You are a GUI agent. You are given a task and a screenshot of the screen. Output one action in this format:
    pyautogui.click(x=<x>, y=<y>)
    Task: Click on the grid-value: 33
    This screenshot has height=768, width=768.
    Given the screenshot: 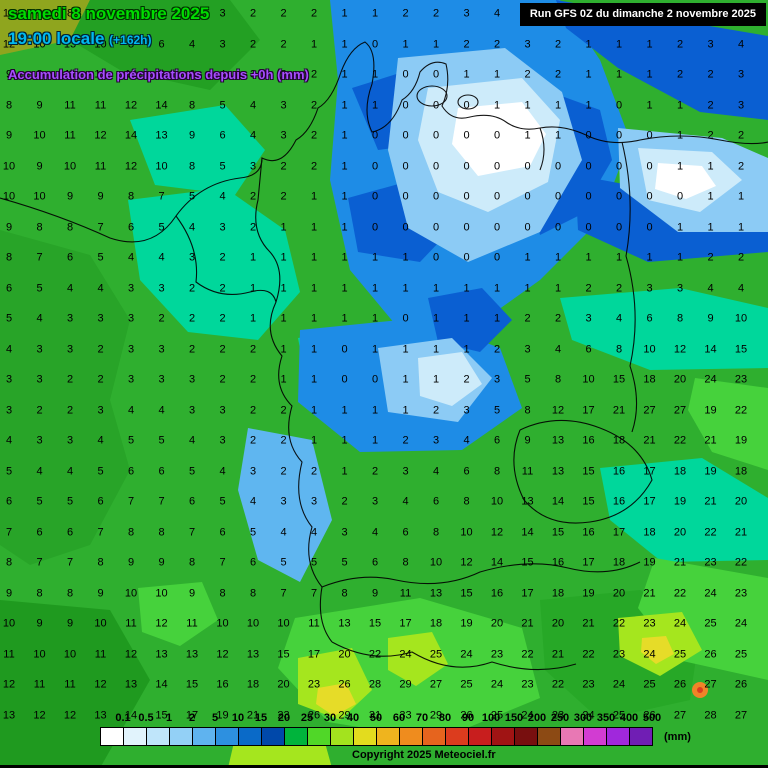 What is the action you would take?
    pyautogui.click(x=405, y=715)
    